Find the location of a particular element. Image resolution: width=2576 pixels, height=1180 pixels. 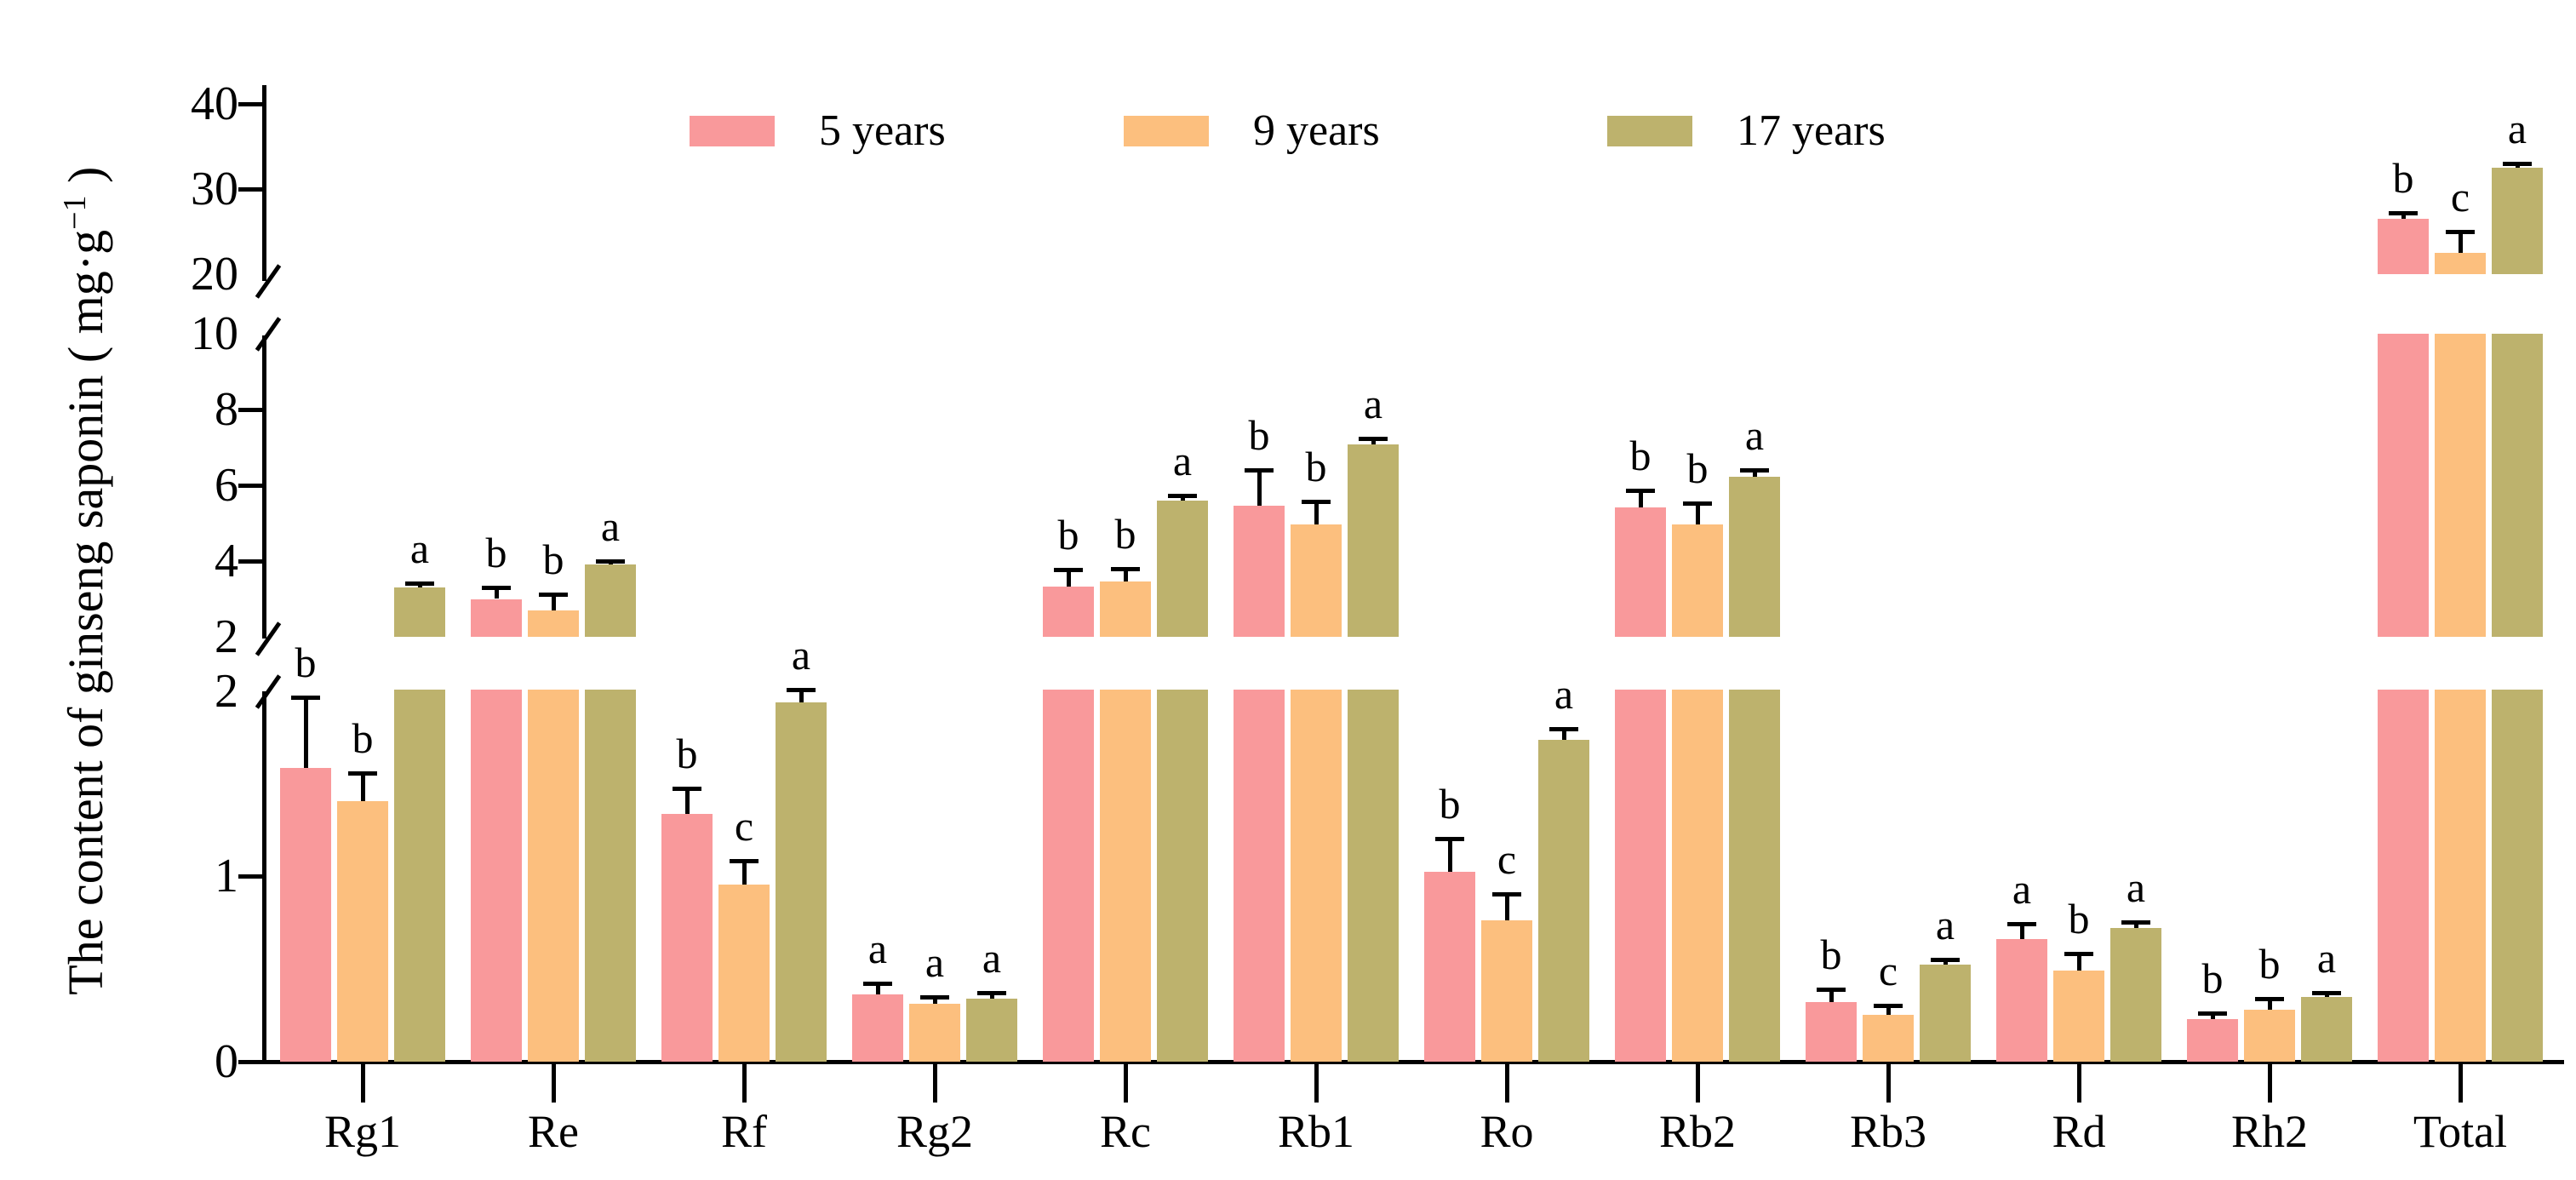

bar-Rg1-9-years is located at coordinates (362, 931).